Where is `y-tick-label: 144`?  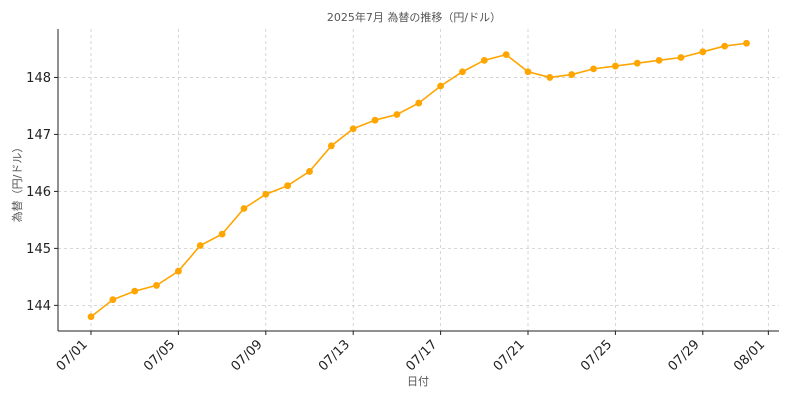 y-tick-label: 144 is located at coordinates (38, 306).